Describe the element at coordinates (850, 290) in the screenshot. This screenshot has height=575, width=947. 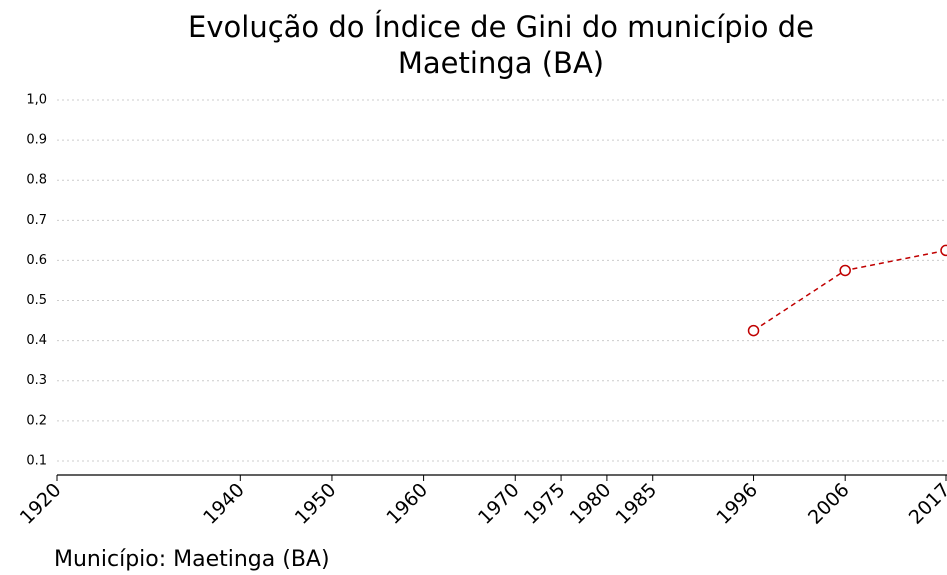
I see `series-line` at that location.